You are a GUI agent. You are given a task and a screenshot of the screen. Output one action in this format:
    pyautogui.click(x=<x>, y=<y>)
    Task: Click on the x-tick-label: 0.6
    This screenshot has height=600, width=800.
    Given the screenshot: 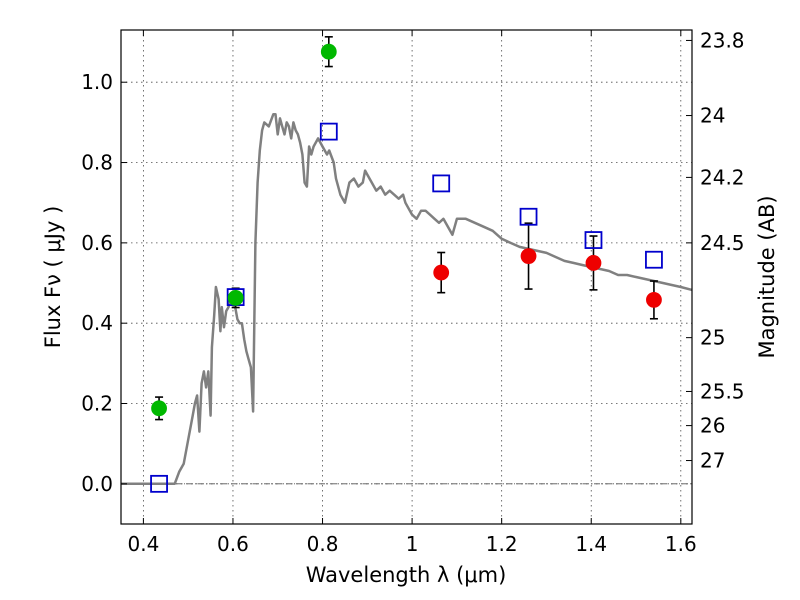 What is the action you would take?
    pyautogui.click(x=233, y=544)
    